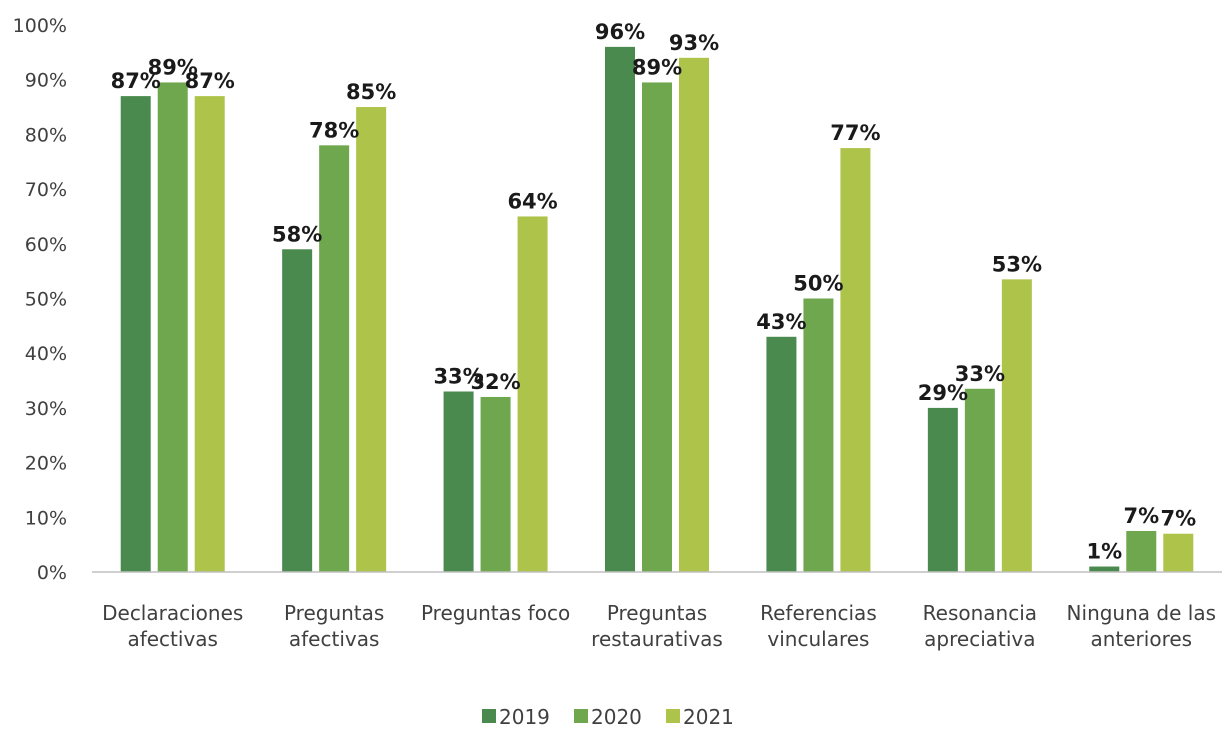 This screenshot has width=1232, height=729. Describe the element at coordinates (489, 716) in the screenshot. I see `legend-swatch-2019` at that location.